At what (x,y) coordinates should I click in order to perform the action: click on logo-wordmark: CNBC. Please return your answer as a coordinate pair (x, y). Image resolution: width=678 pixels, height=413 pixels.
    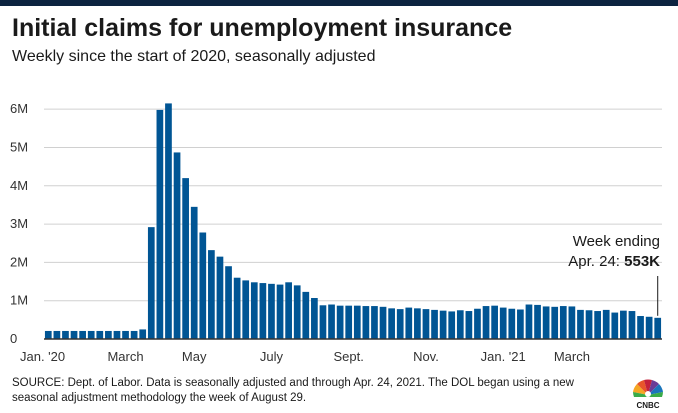
    Looking at the image, I should click on (647, 405).